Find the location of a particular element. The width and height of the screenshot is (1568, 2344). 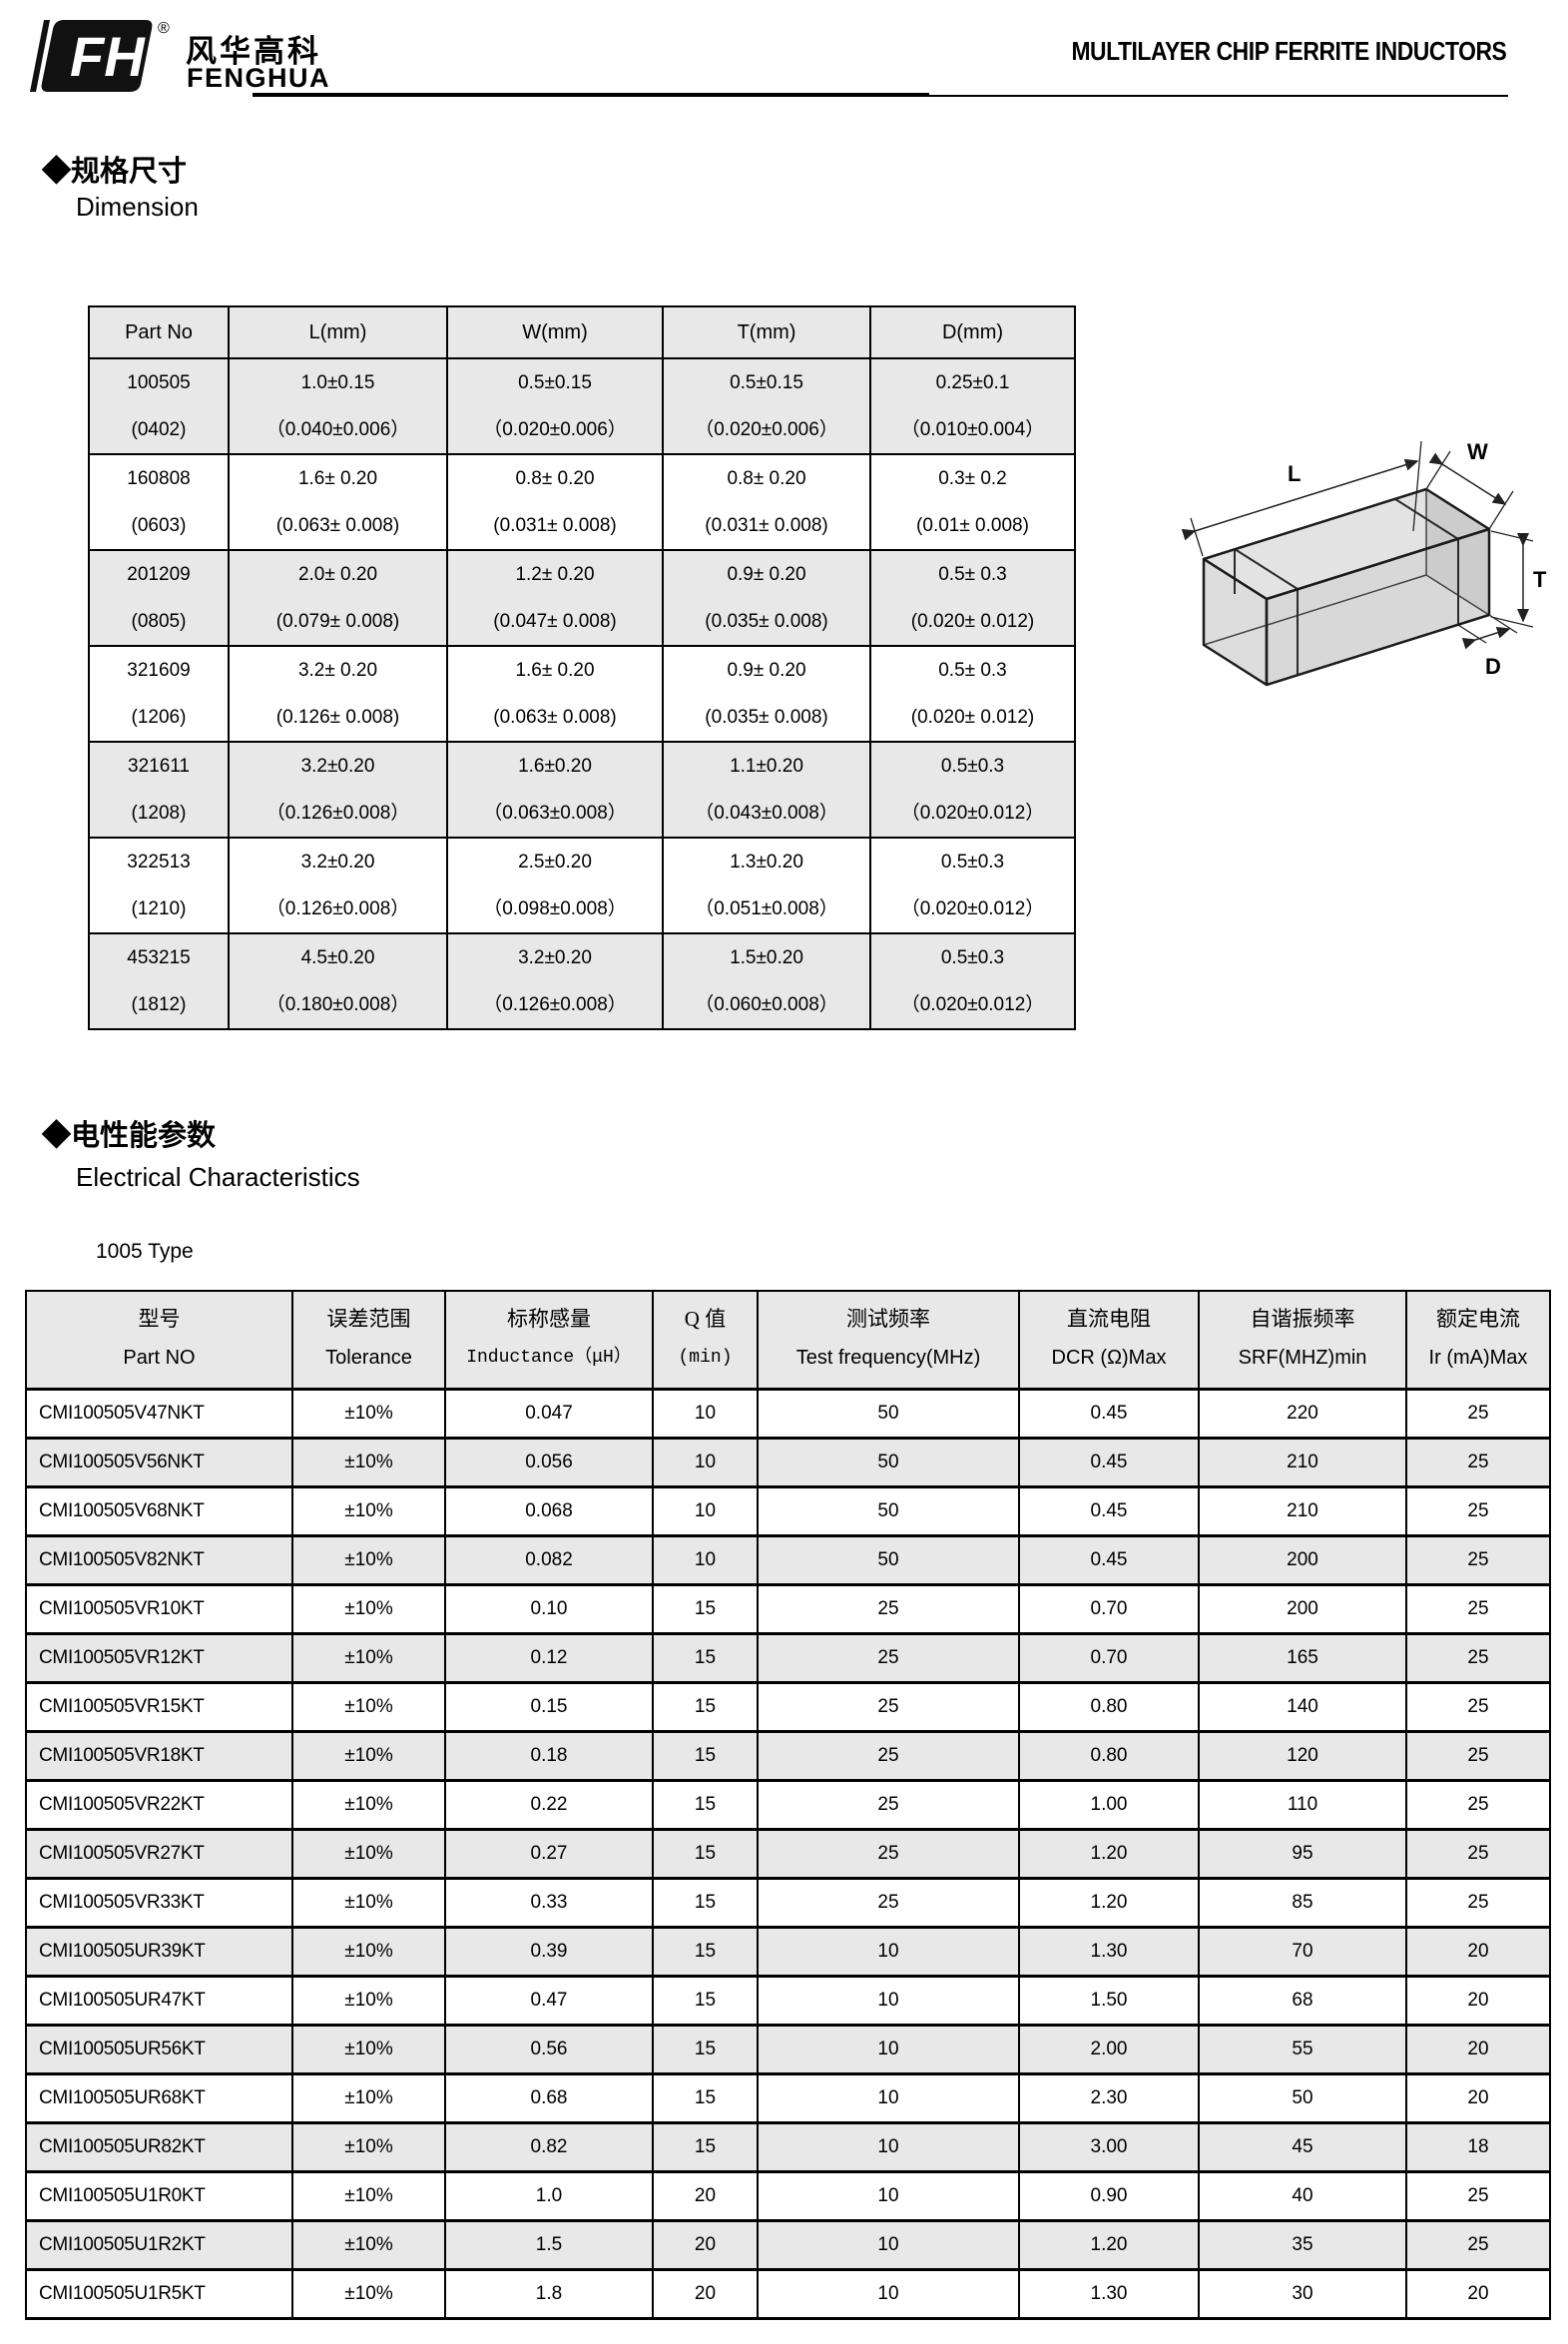

brand-name-chinese: 风华高科 is located at coordinates (253, 51).